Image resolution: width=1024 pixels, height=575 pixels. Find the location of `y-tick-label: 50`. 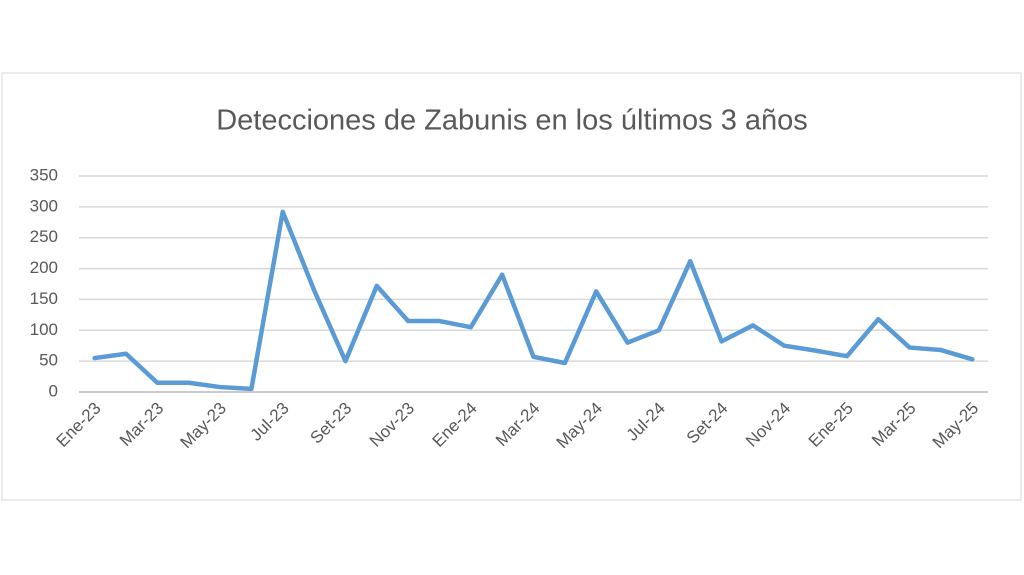

y-tick-label: 50 is located at coordinates (48, 360).